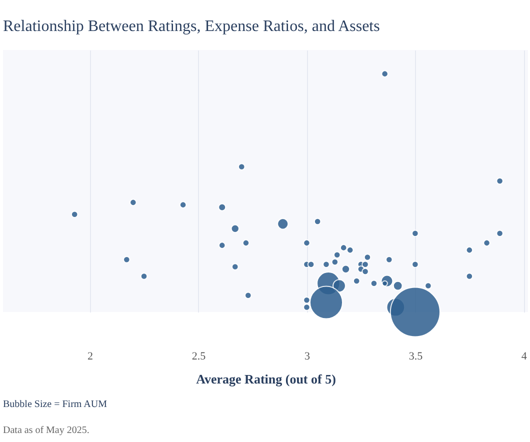 The image size is (530, 442). Describe the element at coordinates (307, 356) in the screenshot. I see `x-tick-label: 3` at that location.